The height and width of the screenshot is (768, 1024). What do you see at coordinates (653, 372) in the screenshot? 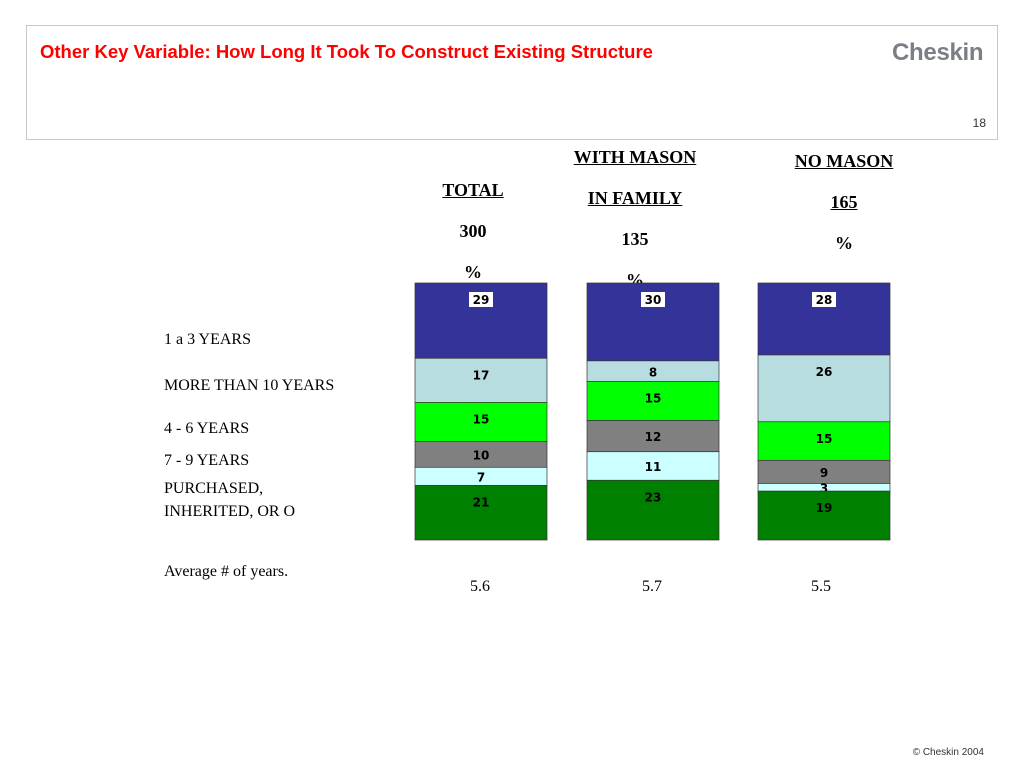
I see `data-label: 8` at bounding box center [653, 372].